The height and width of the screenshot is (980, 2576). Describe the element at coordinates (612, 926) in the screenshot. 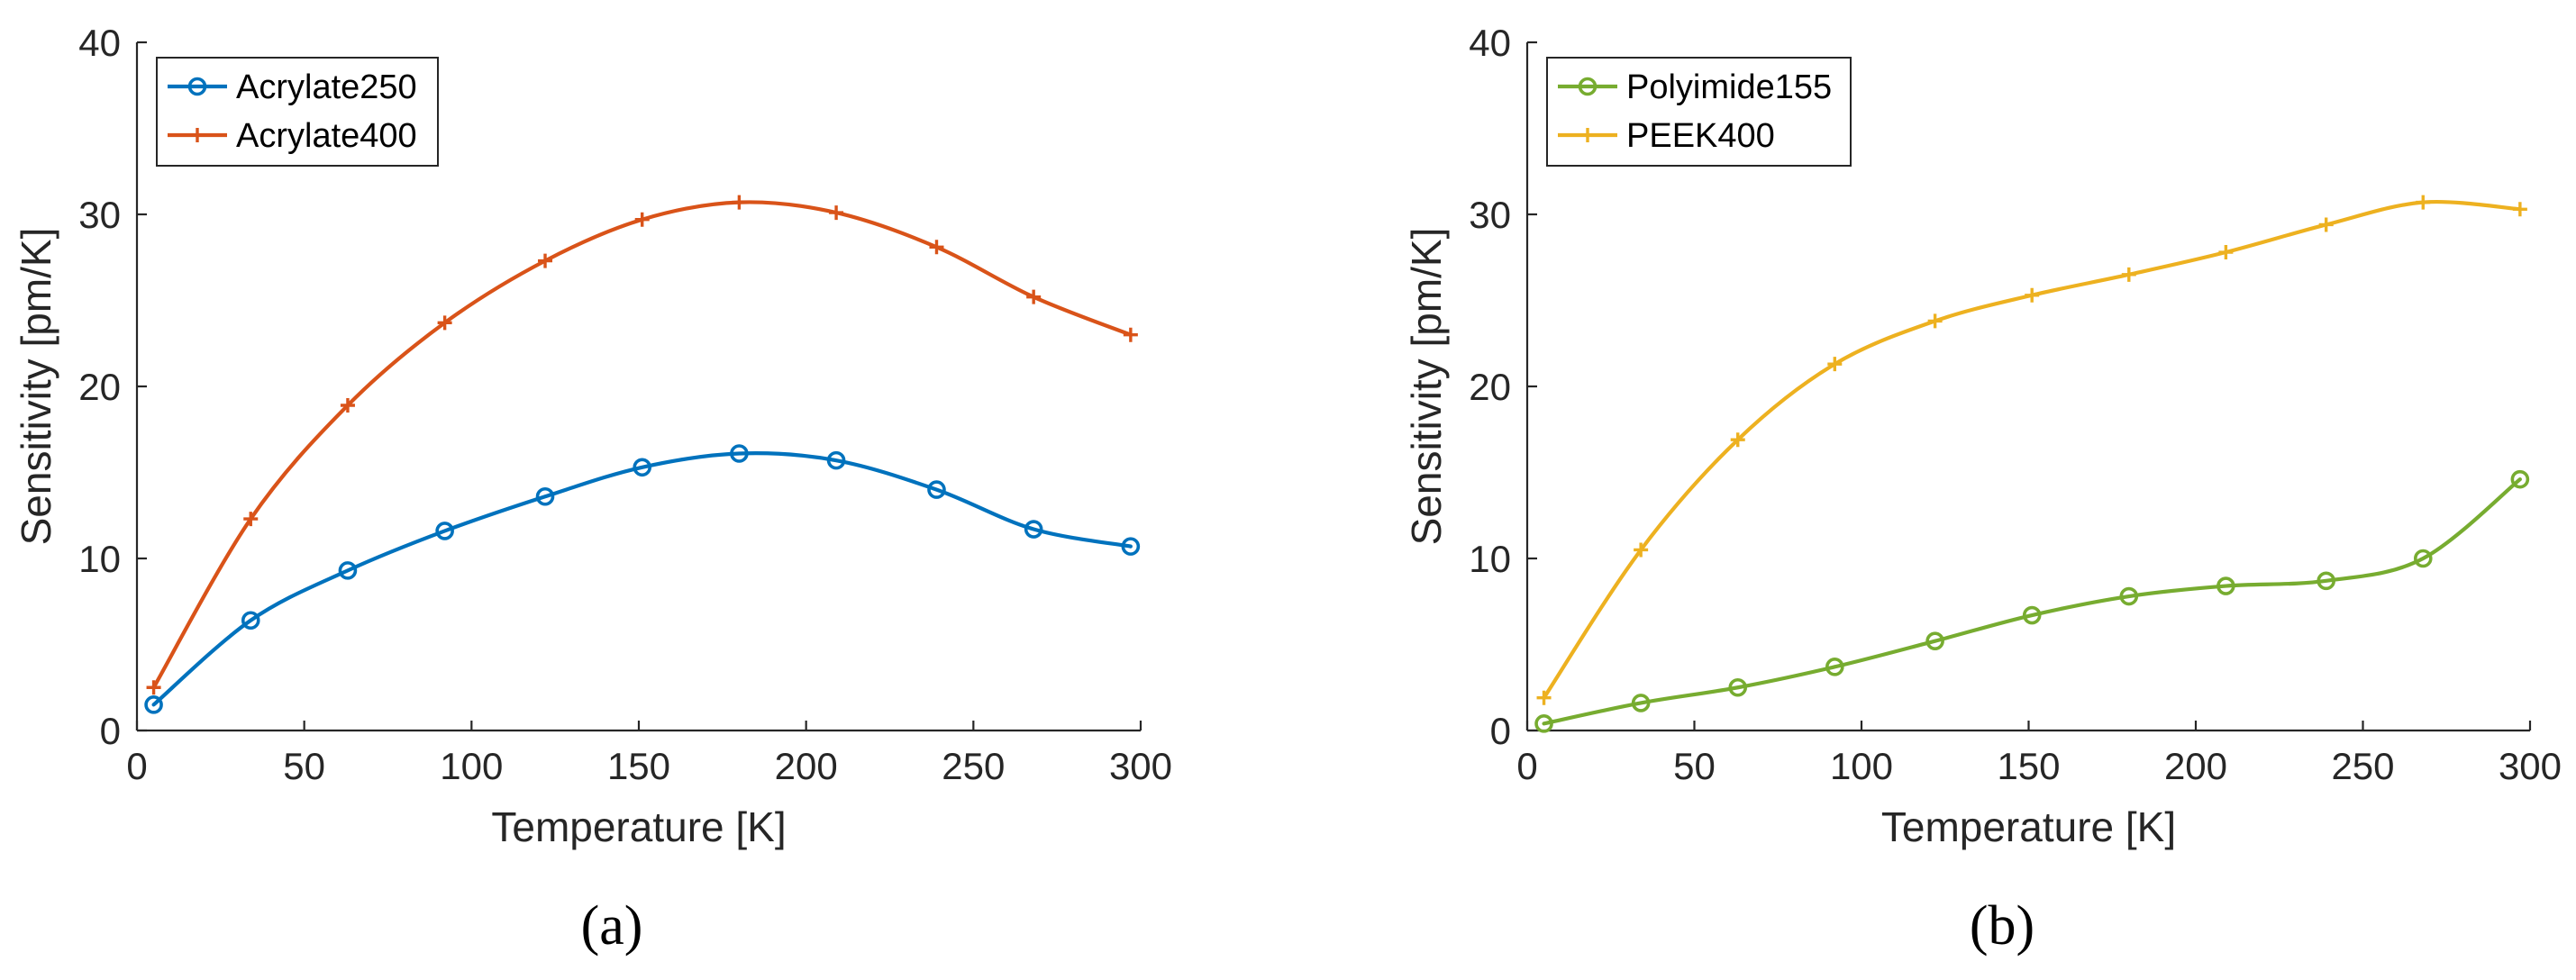

I see `panel-label: (a)` at that location.